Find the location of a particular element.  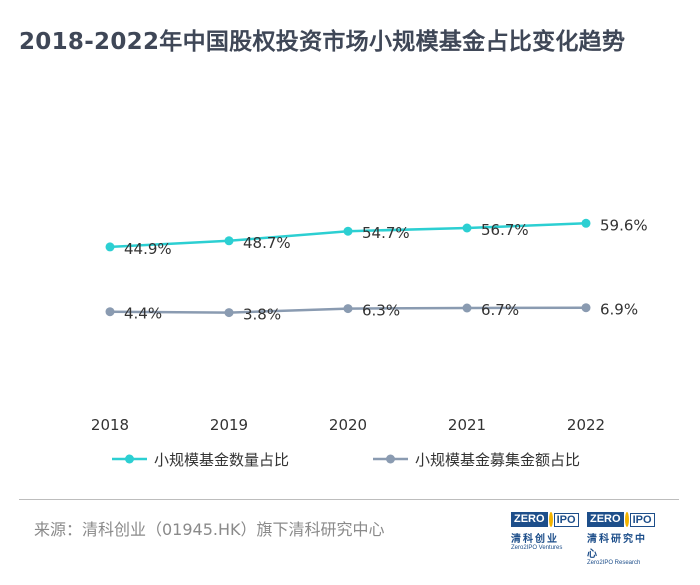

x-tick-label: 2021 is located at coordinates (467, 425).